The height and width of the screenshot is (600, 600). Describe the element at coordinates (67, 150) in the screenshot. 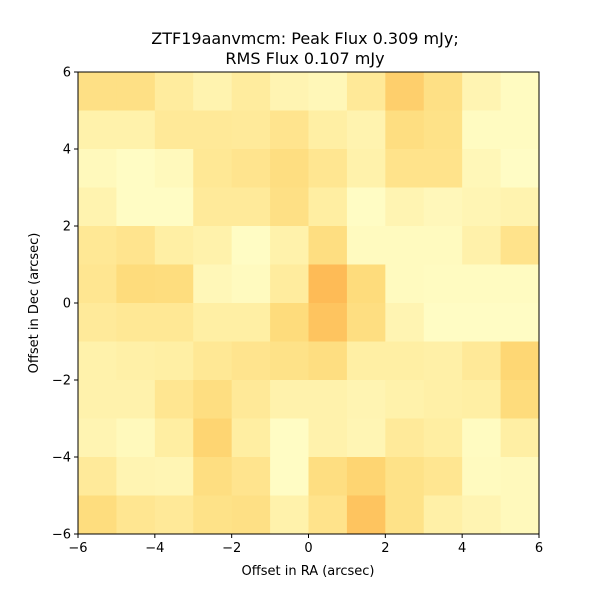

I see `y-tick-label: 4` at that location.